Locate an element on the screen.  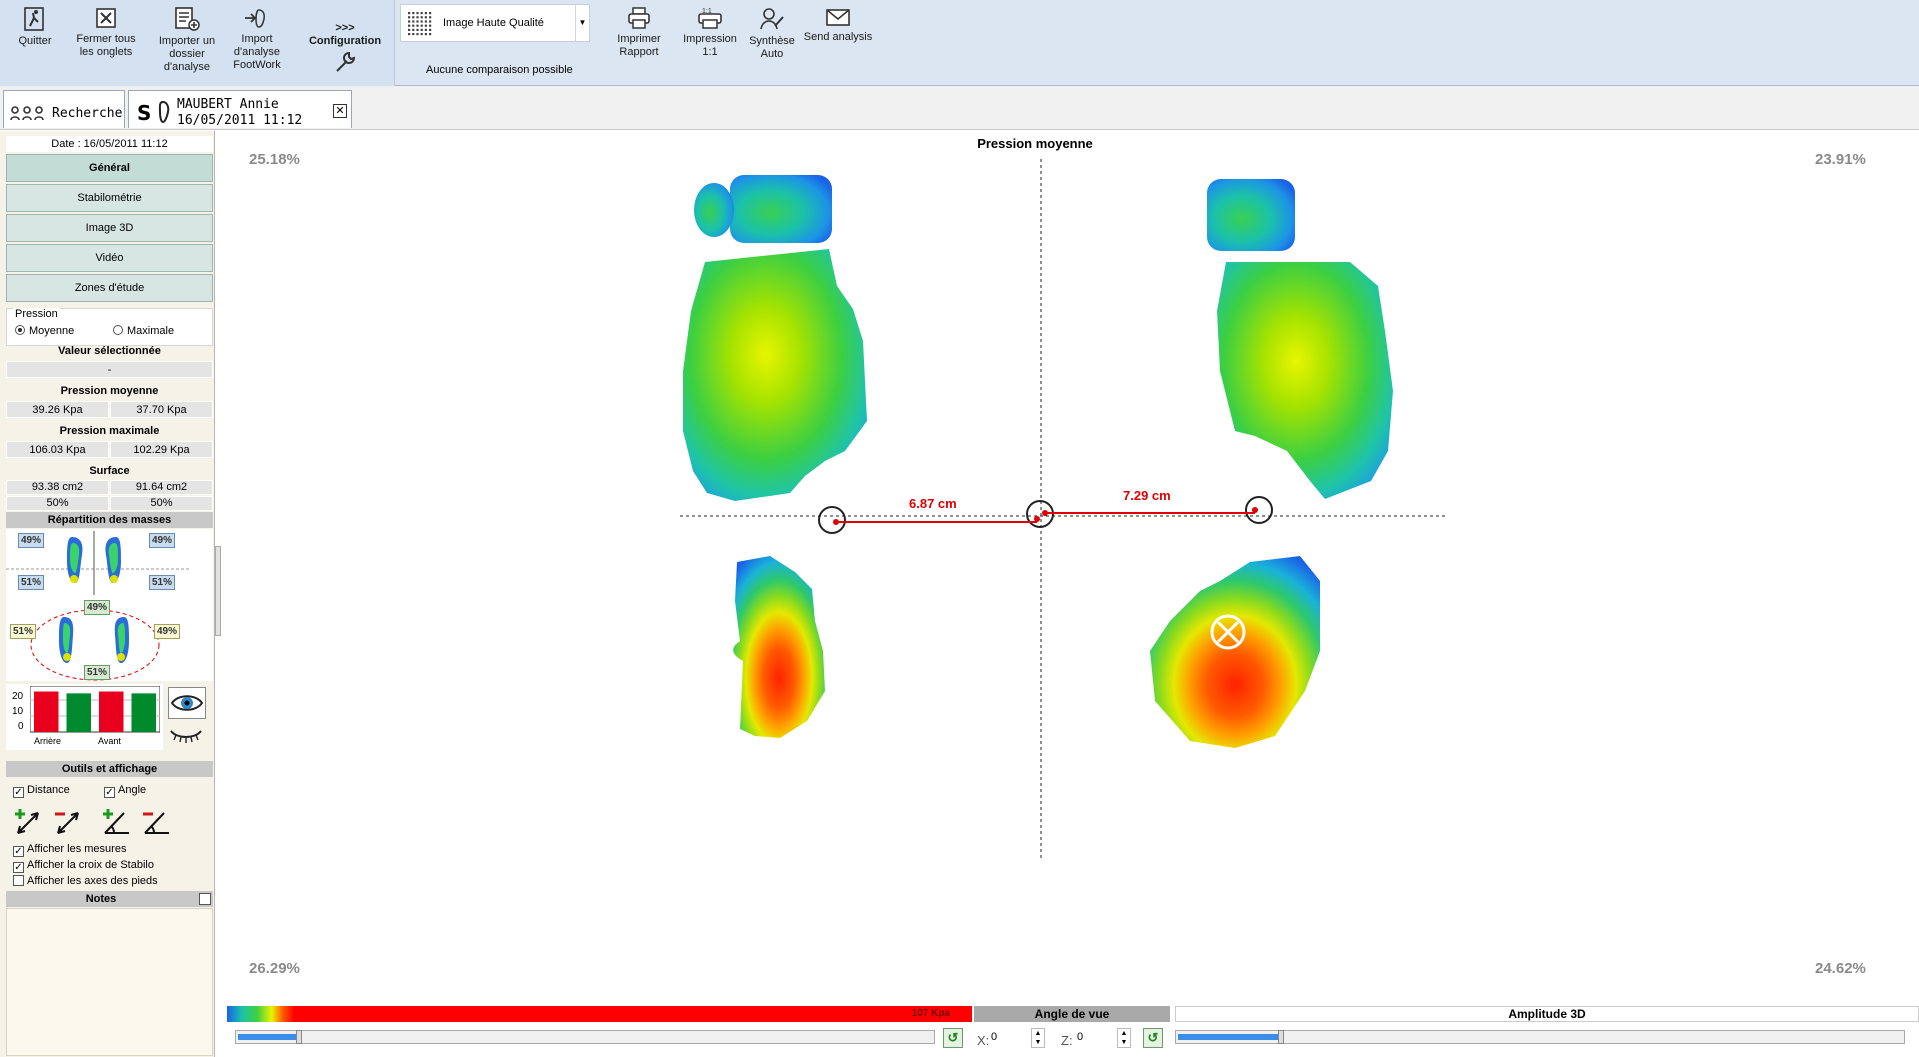
svg-text: 1:1 is located at coordinates (707, 11).